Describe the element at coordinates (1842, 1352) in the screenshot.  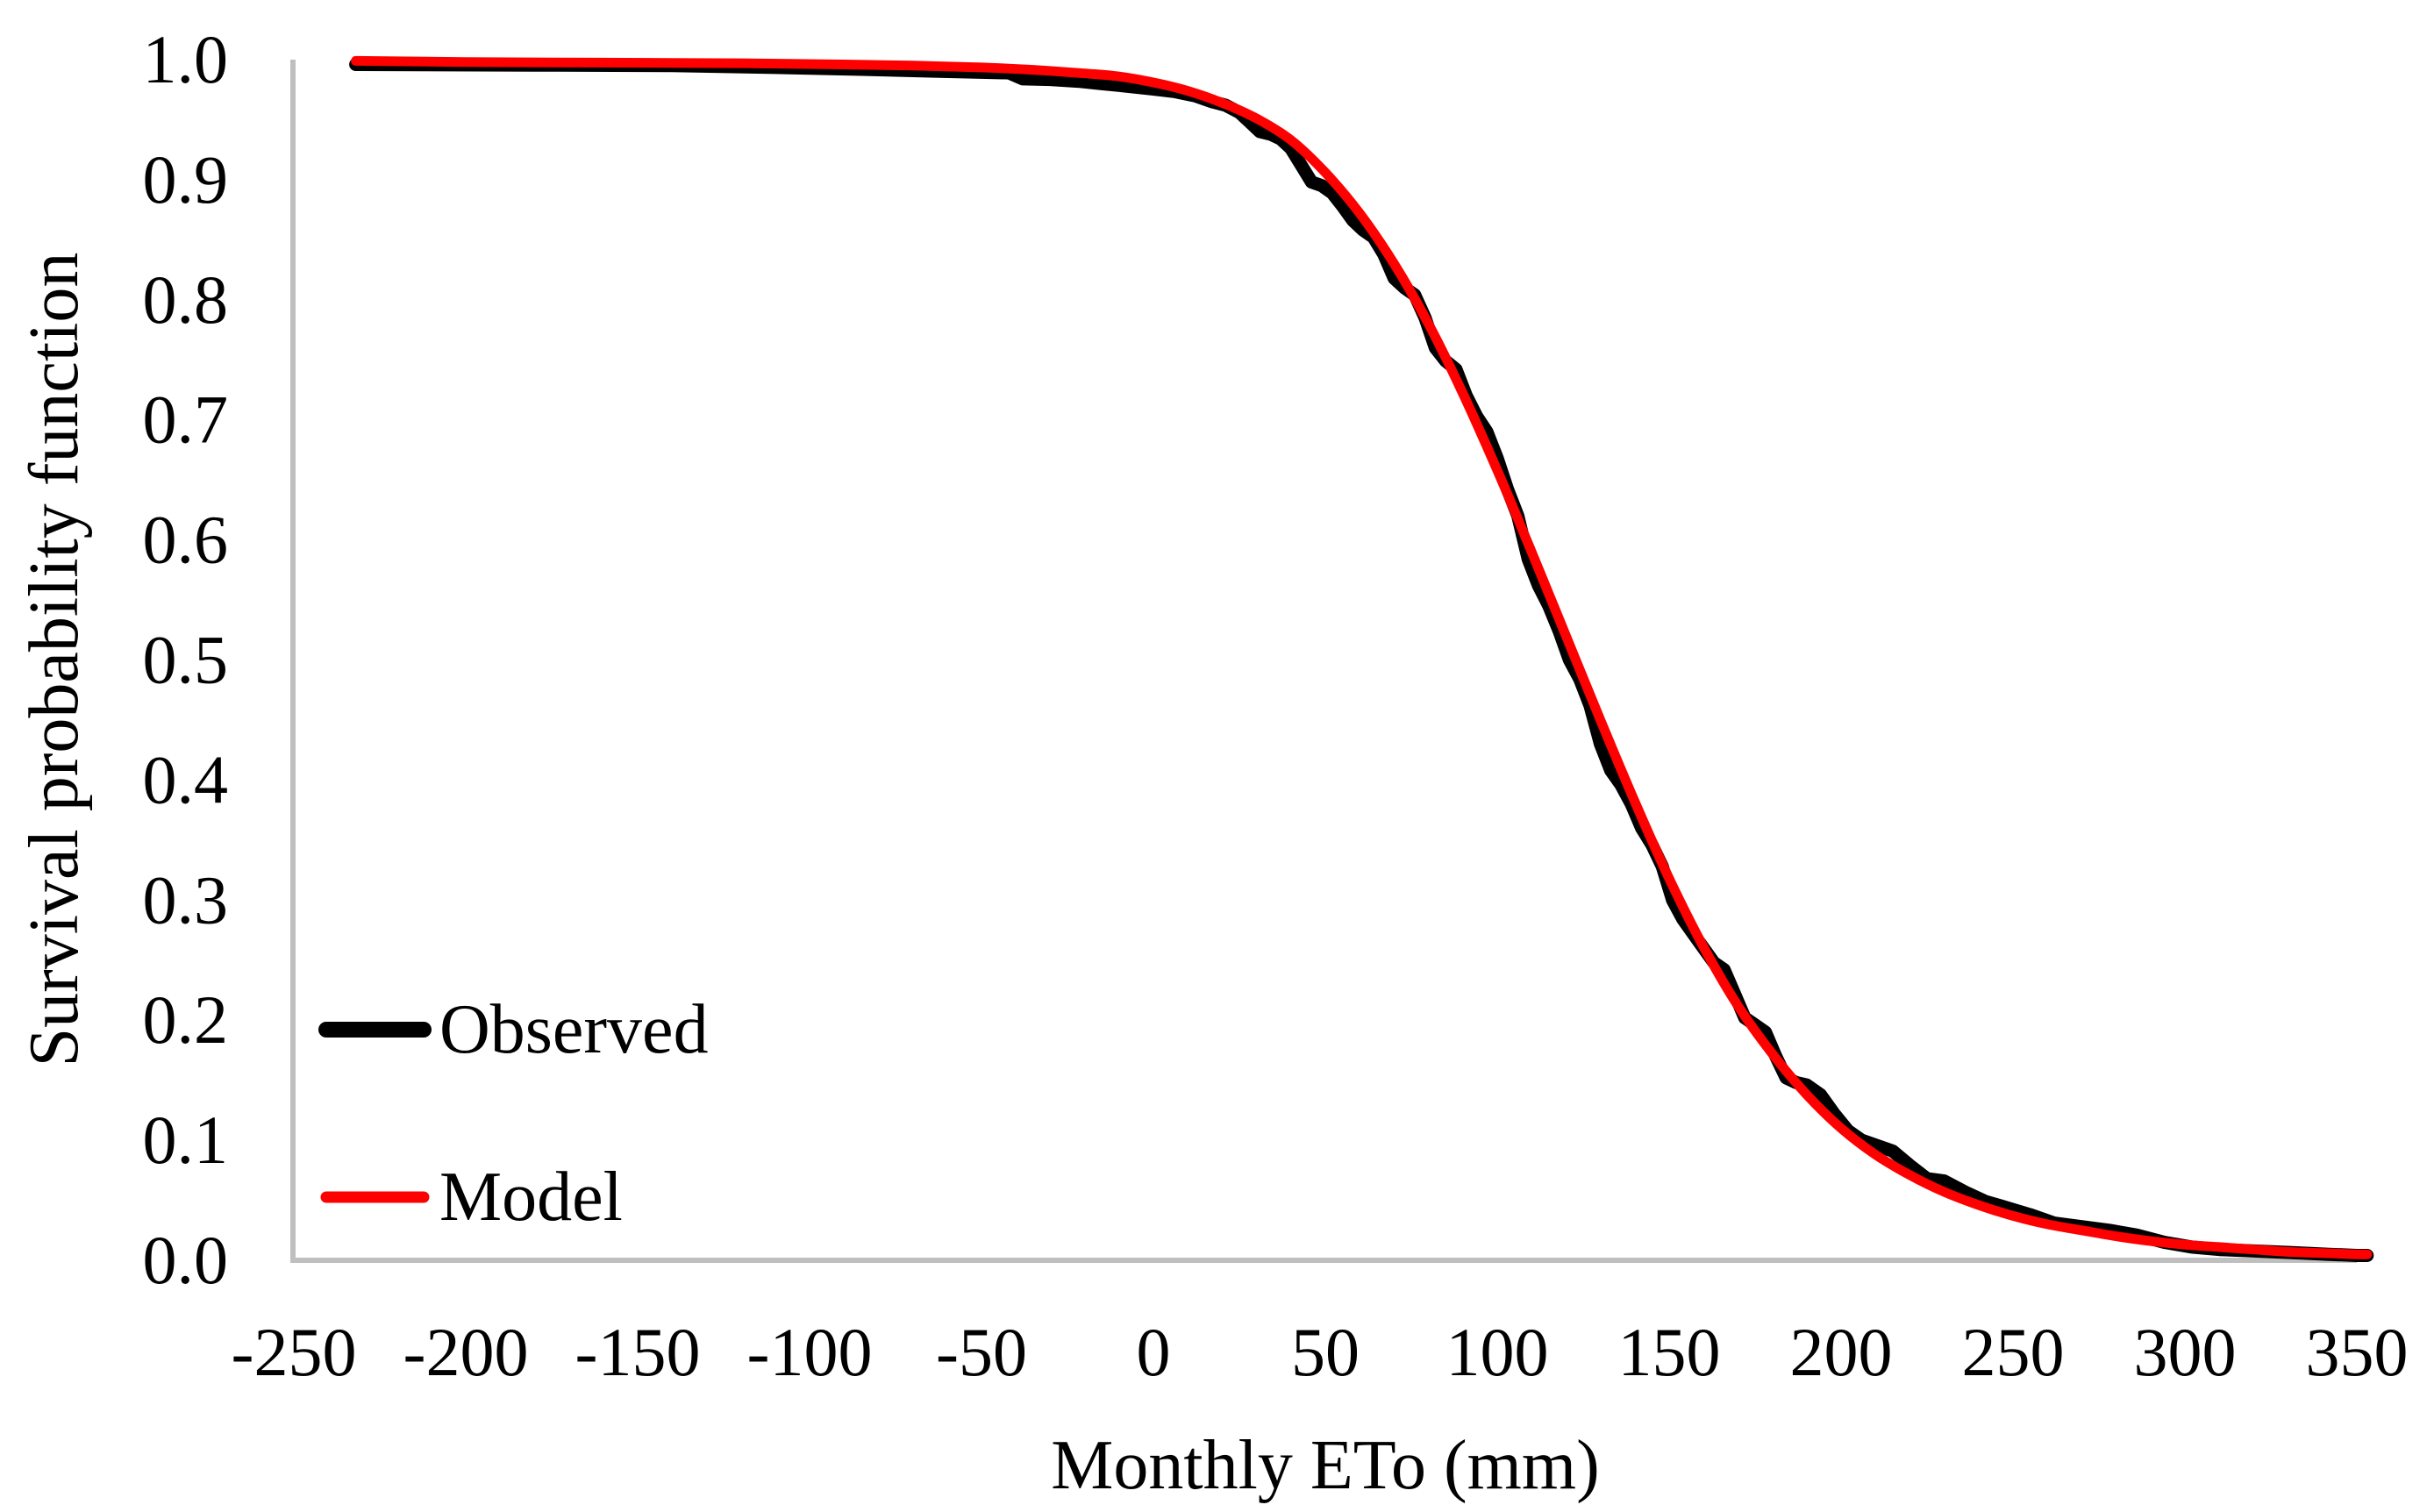
I see `x-tick-label: 200` at that location.